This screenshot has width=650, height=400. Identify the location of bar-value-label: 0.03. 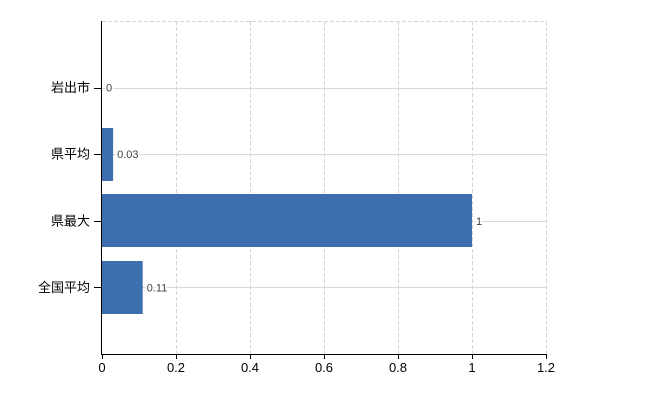
(127, 155).